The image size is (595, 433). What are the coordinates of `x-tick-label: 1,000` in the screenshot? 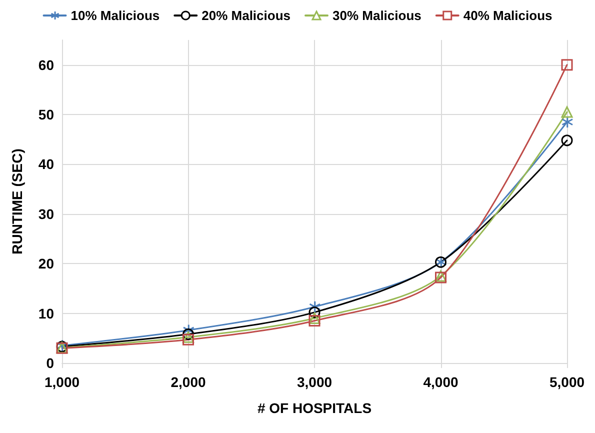 It's located at (62, 382).